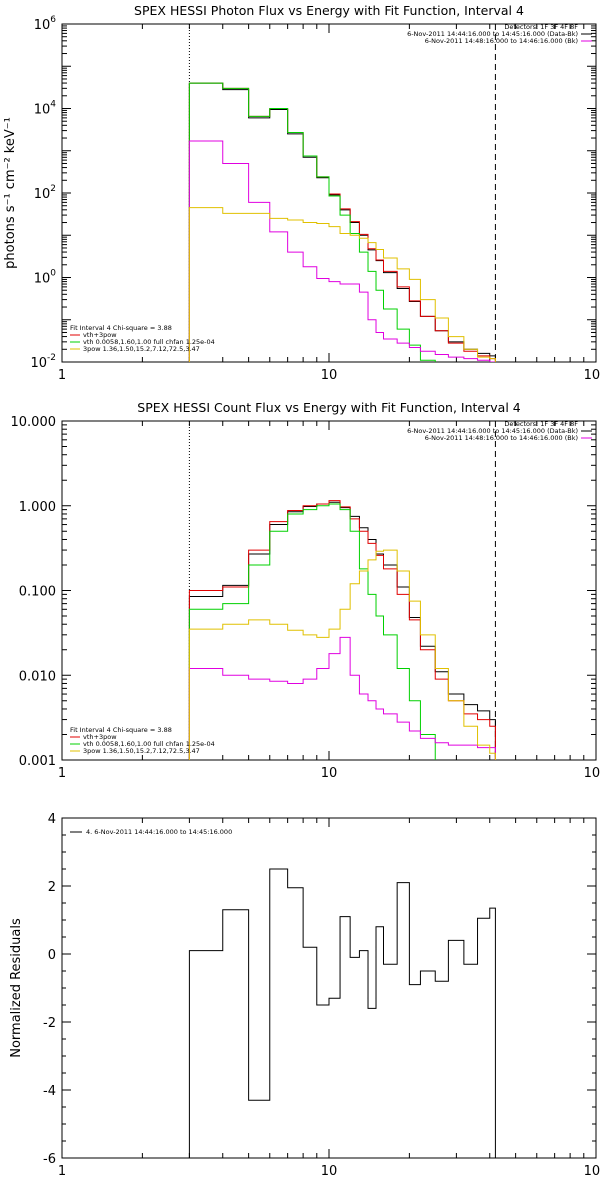  I want to click on y-tick-label: -6, so click(49, 1159).